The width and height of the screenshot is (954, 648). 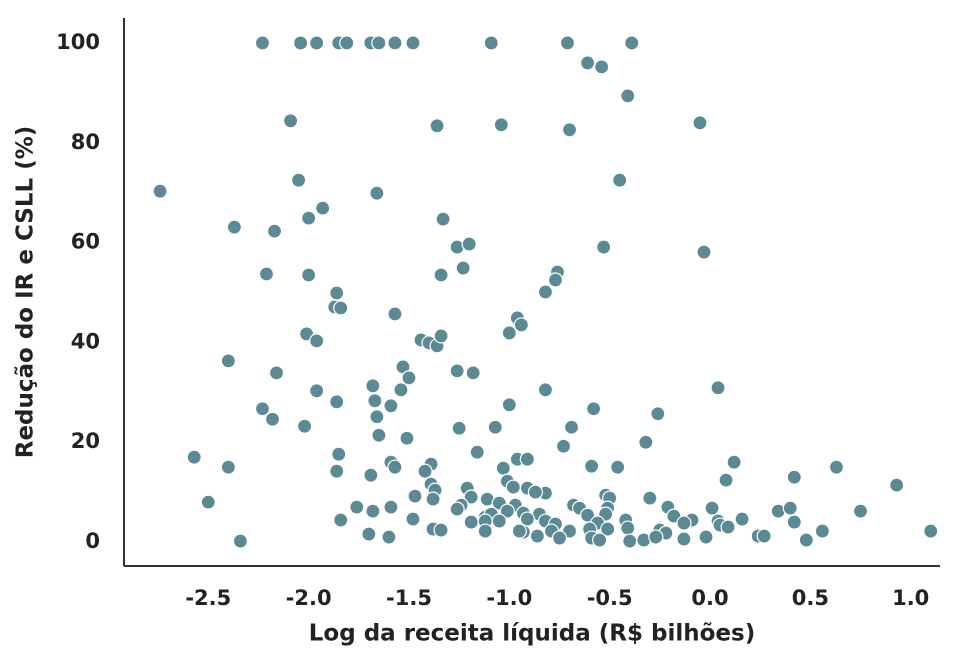 What do you see at coordinates (532, 634) in the screenshot?
I see `x-axis-label: Log da receita líquida (R$ bilhões)` at bounding box center [532, 634].